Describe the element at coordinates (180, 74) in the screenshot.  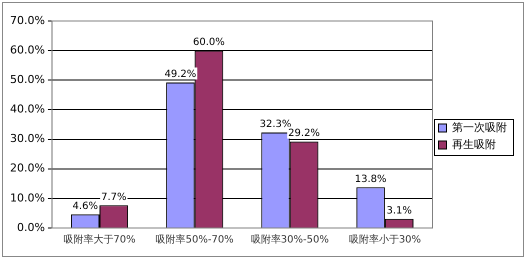
I see `data-label: 49.2%` at that location.